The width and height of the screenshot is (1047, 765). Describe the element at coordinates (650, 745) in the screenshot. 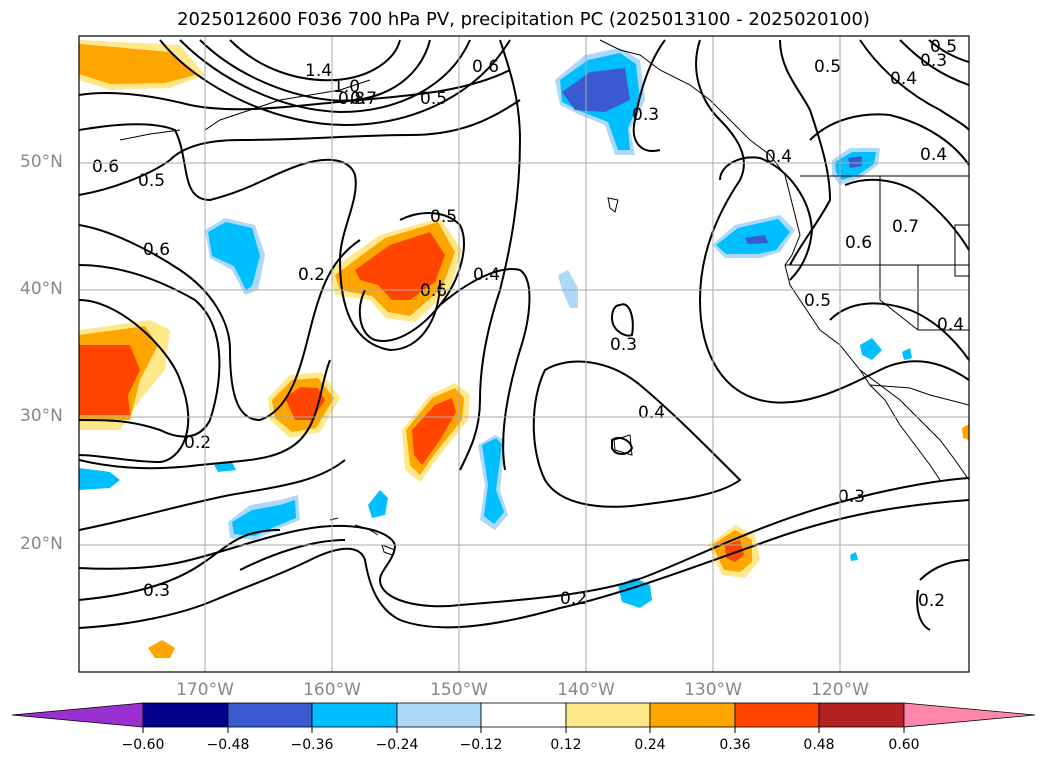

I see `colorbar-tick-label: 0.24` at that location.